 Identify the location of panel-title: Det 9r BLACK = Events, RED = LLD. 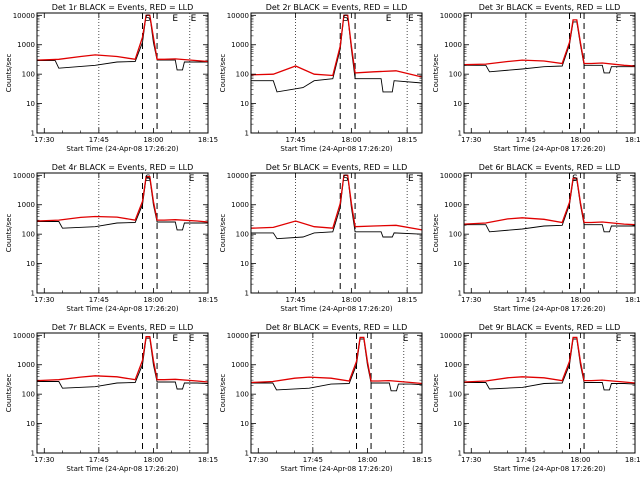
(550, 327).